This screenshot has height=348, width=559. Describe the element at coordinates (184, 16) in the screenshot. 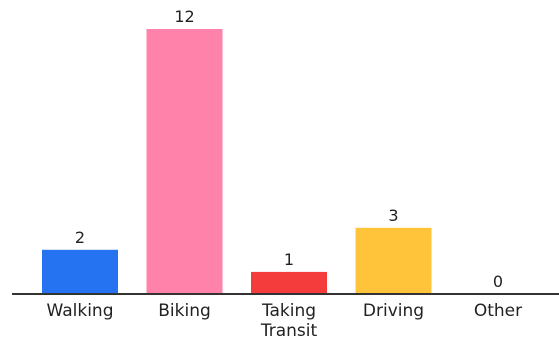

I see `data-label-biking: 12` at that location.